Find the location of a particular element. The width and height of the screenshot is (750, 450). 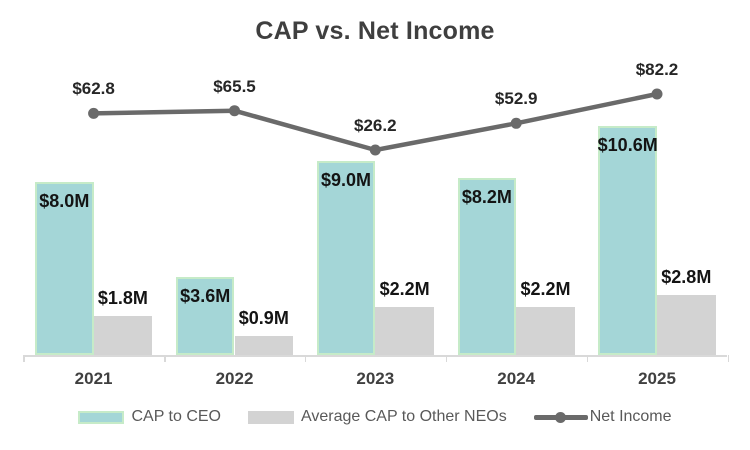

bar-other-neos-2021 is located at coordinates (123, 335).